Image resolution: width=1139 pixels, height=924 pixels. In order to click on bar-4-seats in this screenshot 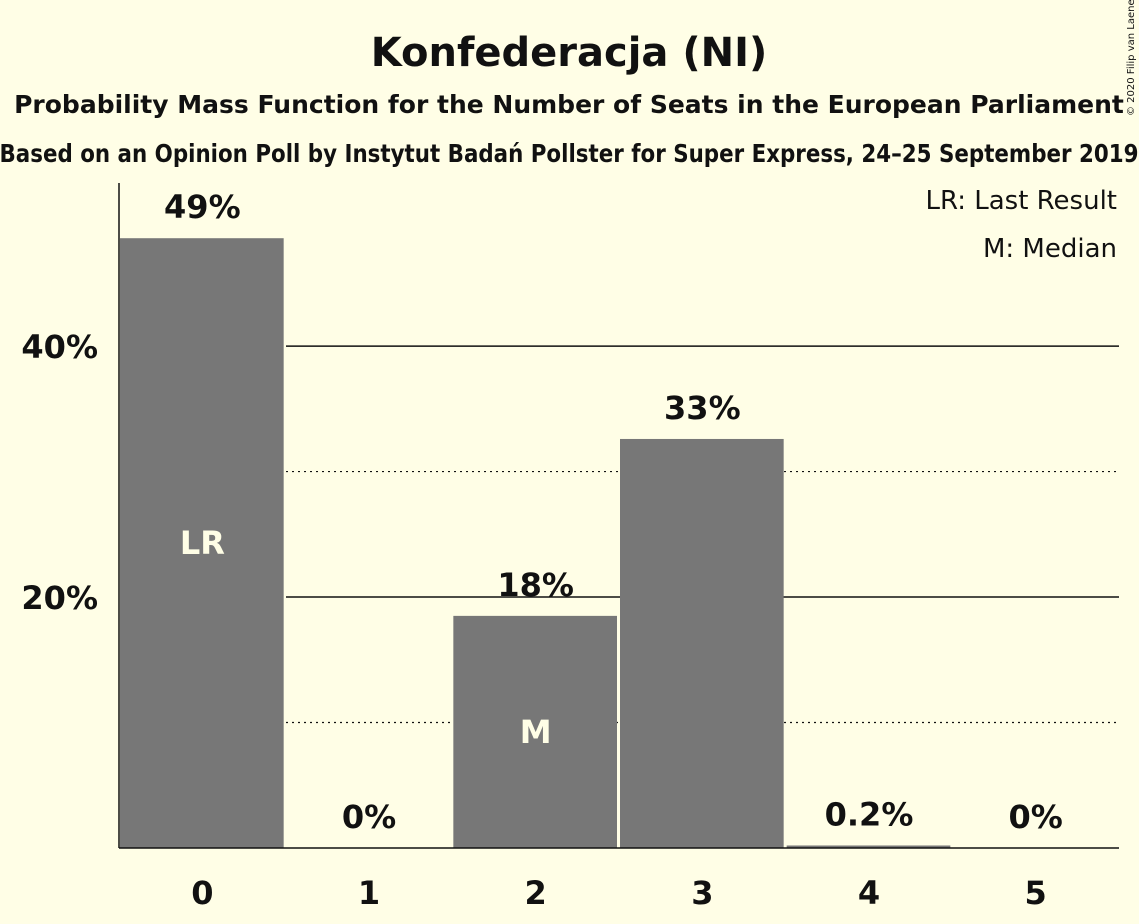, I will do `click(868, 846)`.